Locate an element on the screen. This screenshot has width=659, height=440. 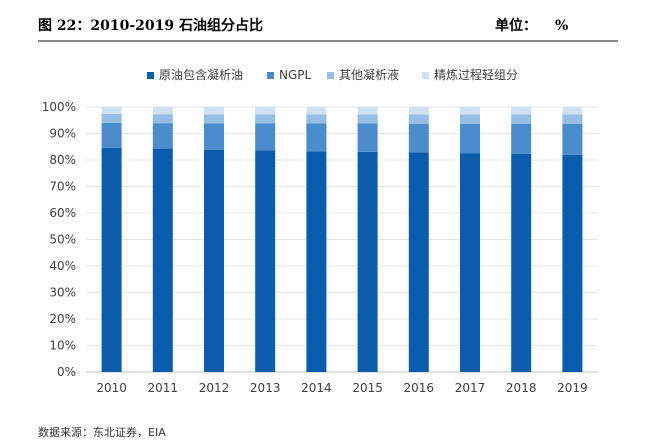
y-tick-label: 40% is located at coordinates (62, 266).